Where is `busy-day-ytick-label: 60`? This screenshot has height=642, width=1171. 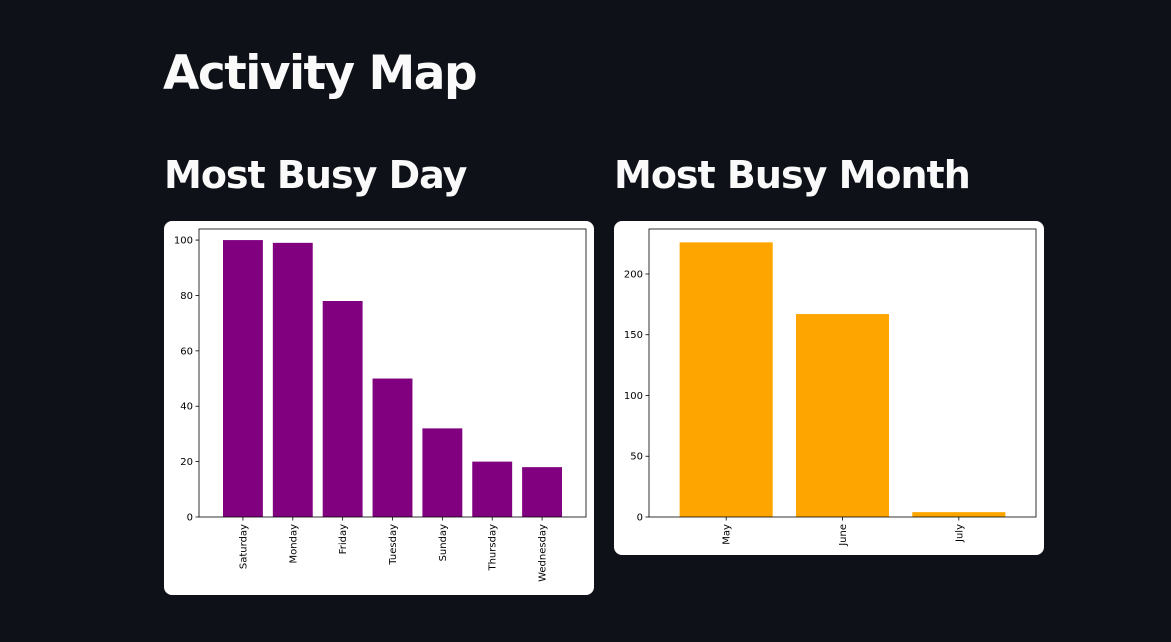
busy-day-ytick-label: 60 is located at coordinates (186, 351).